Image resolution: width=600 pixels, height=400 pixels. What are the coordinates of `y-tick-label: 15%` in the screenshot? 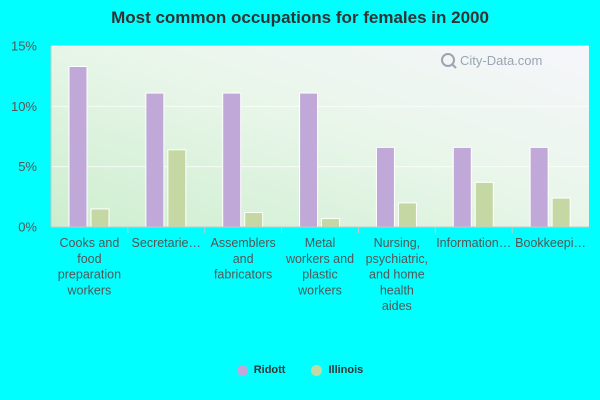 It's located at (24, 46).